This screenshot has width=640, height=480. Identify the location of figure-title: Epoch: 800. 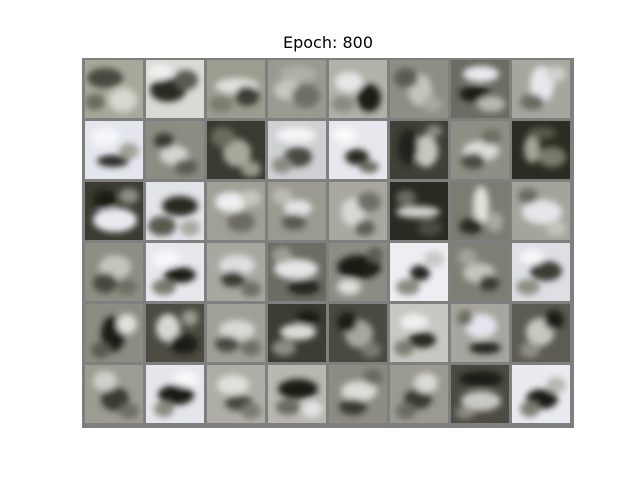
(327, 42).